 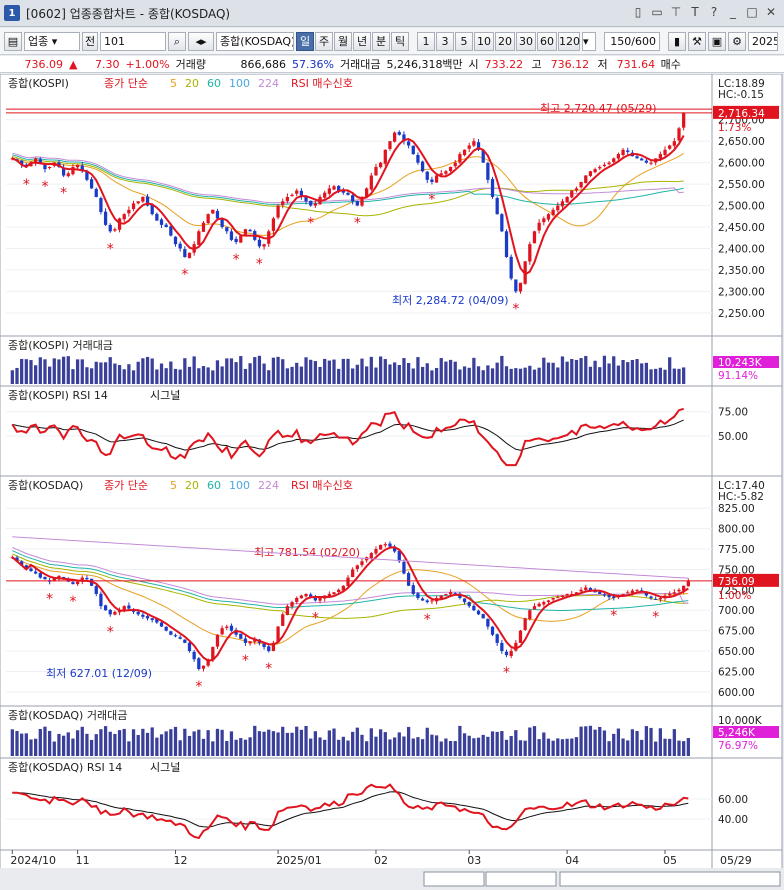 I want to click on date-field: 2025, so click(x=763, y=41).